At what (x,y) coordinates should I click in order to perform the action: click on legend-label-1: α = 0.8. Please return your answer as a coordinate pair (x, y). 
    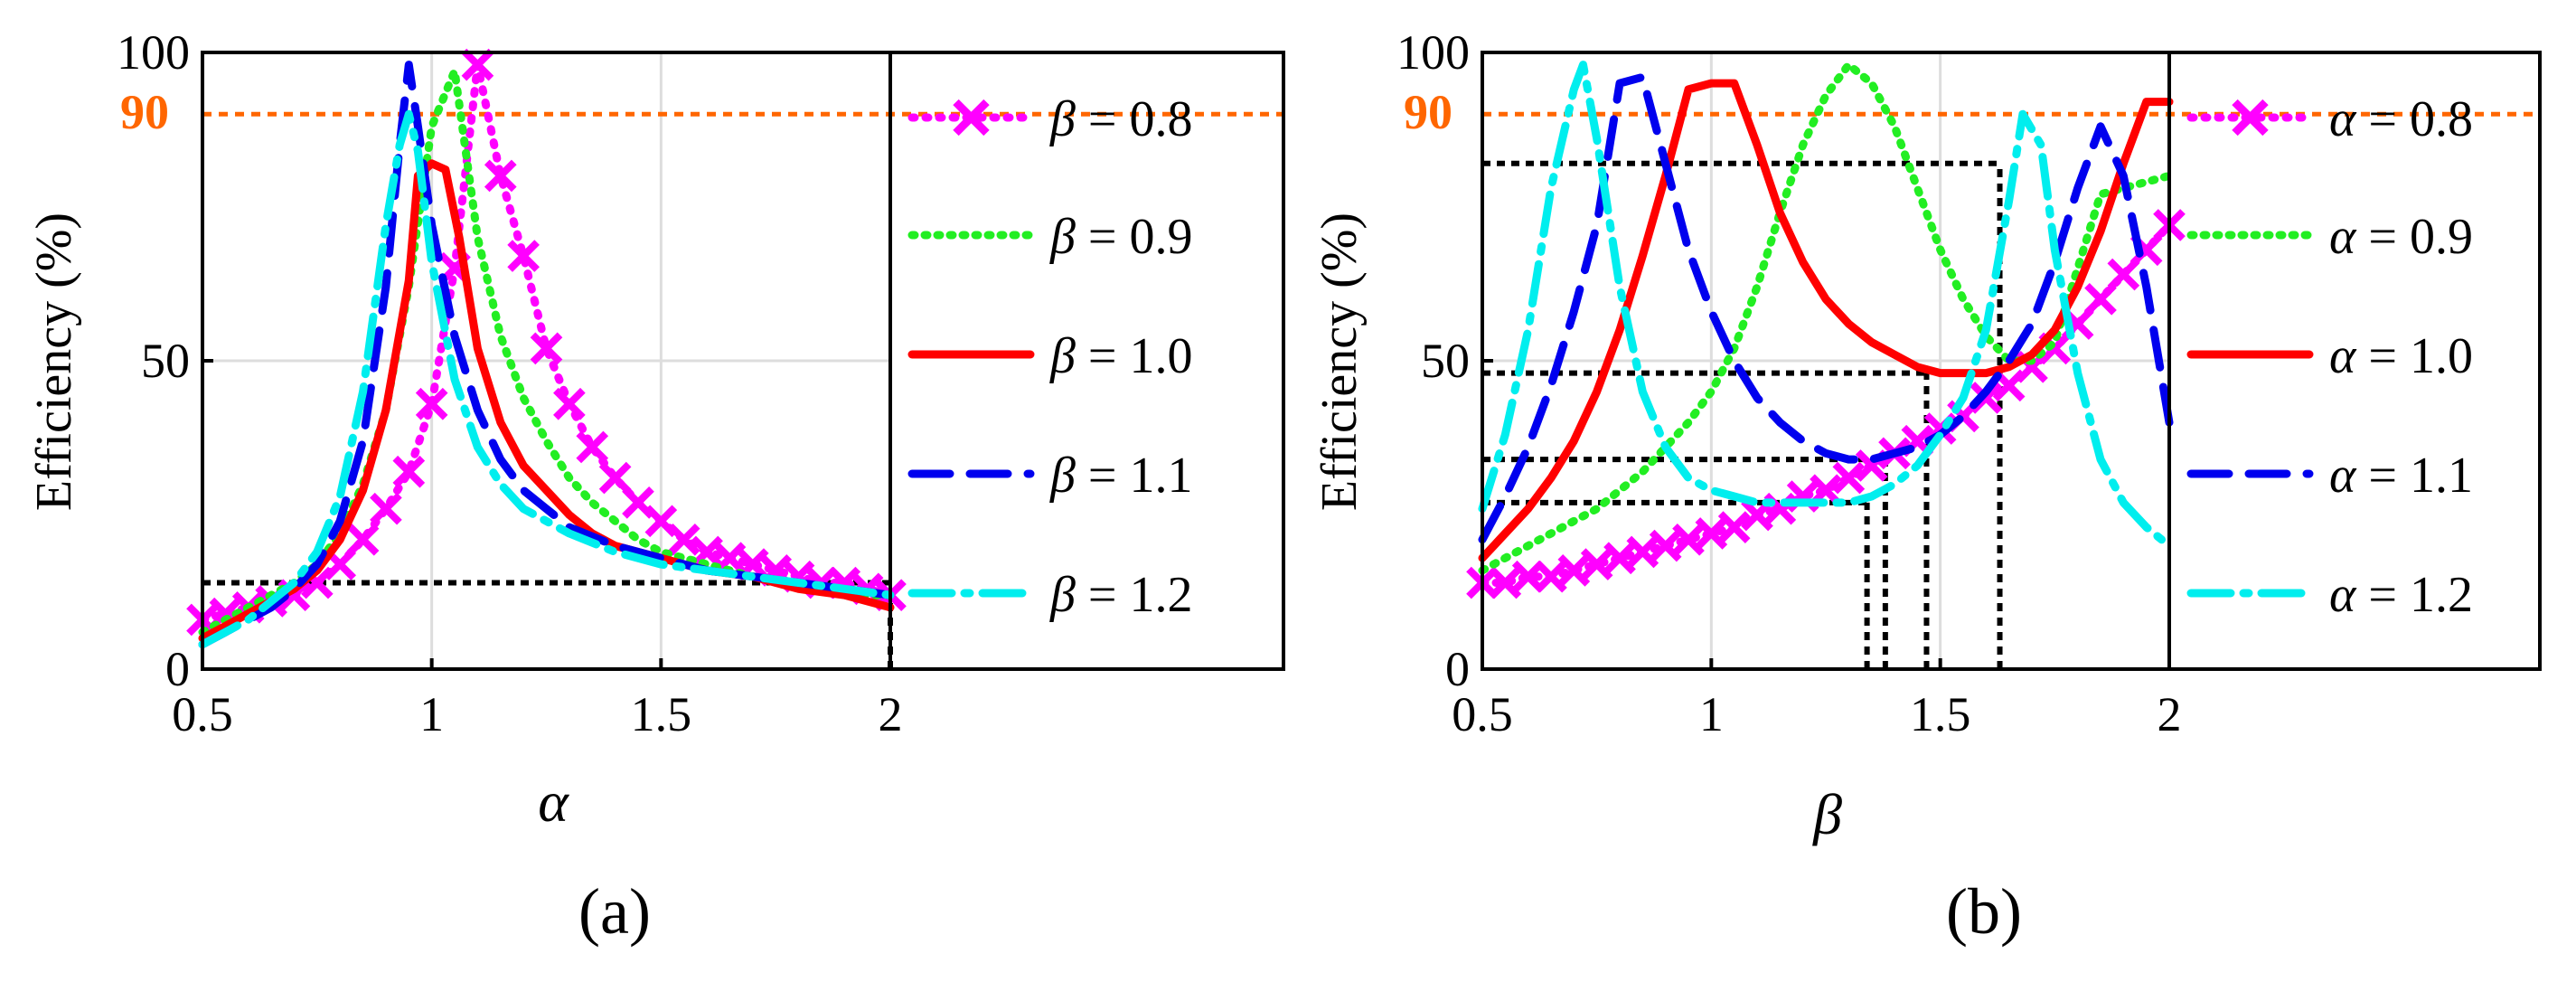
    Looking at the image, I should click on (2401, 119).